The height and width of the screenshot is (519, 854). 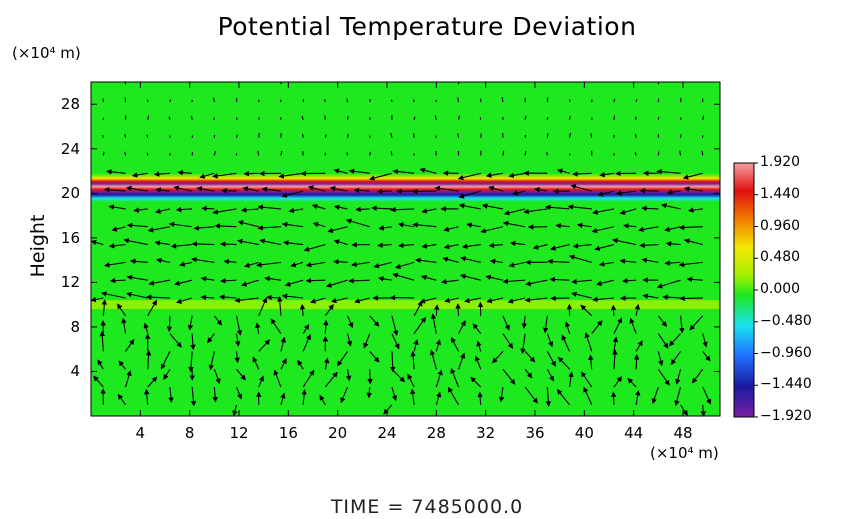 I want to click on colorbar-ticks, so click(x=756, y=290).